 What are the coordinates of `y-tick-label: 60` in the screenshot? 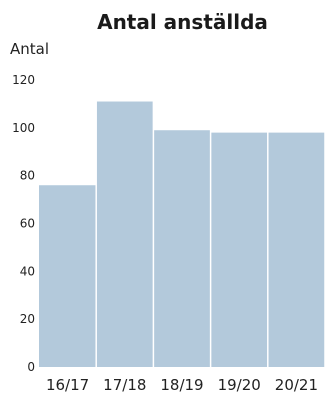 It's located at (27, 224).